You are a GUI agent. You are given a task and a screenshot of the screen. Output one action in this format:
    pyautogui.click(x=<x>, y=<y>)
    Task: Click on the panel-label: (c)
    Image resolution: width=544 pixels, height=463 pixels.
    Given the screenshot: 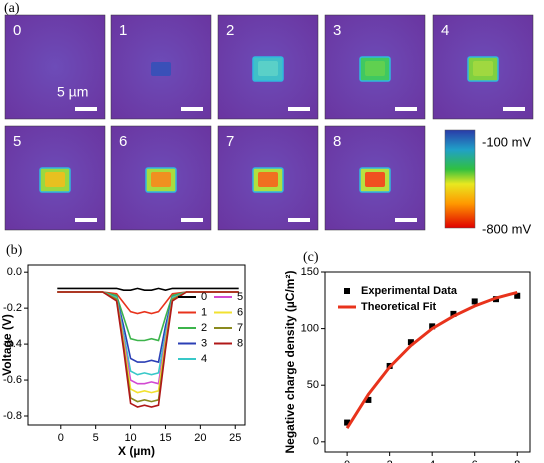 What is the action you would take?
    pyautogui.click(x=311, y=257)
    